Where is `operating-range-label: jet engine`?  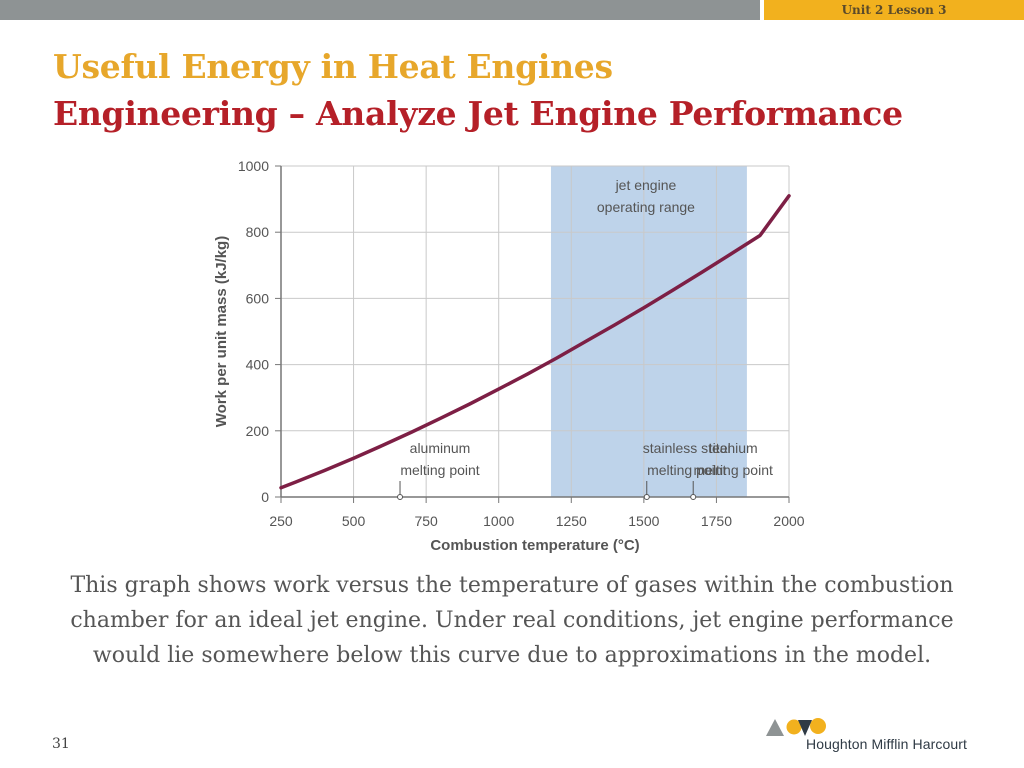 operating-range-label: jet engine is located at coordinates (646, 185).